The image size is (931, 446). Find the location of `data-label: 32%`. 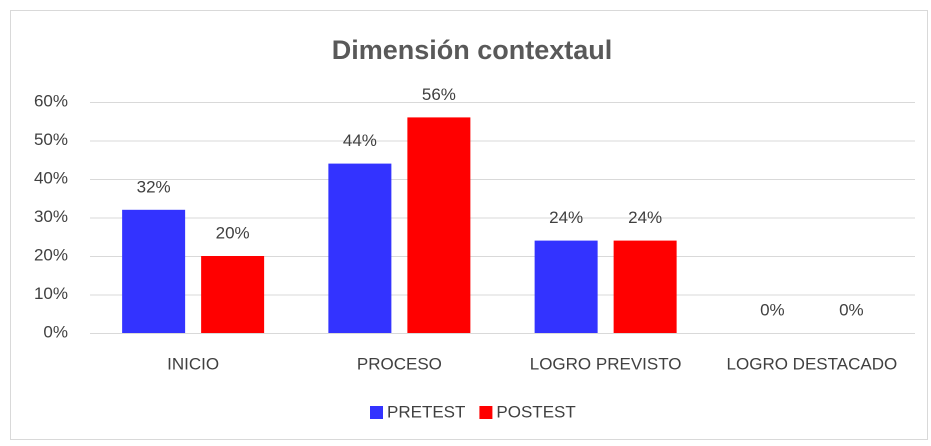

data-label: 32% is located at coordinates (154, 186).